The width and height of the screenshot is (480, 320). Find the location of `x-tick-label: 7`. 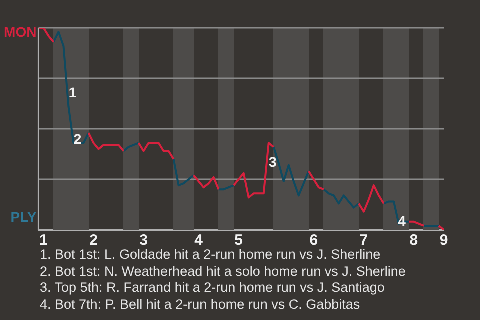

x-tick-label: 7 is located at coordinates (364, 241).